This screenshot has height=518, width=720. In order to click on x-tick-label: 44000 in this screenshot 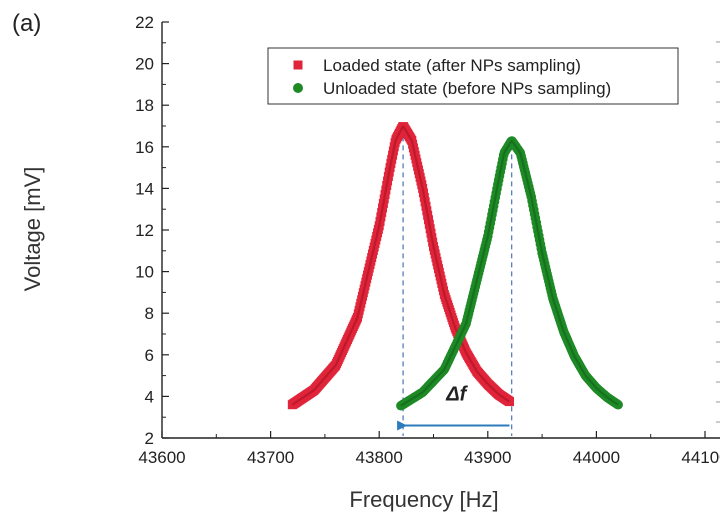, I will do `click(596, 457)`.